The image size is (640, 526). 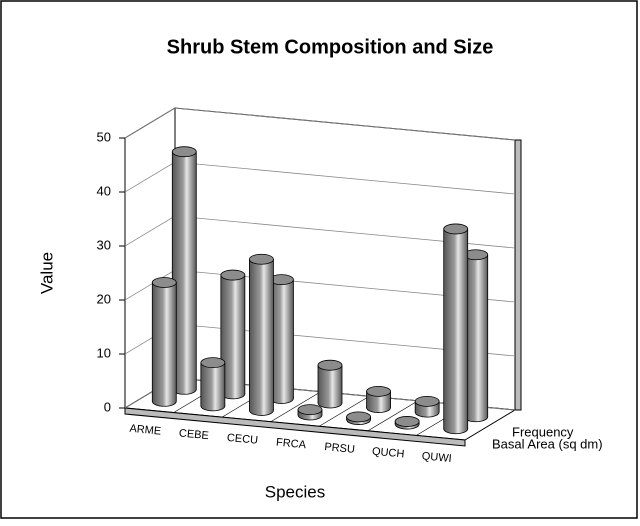 I want to click on x-tick-label: CECU, so click(x=242, y=439).